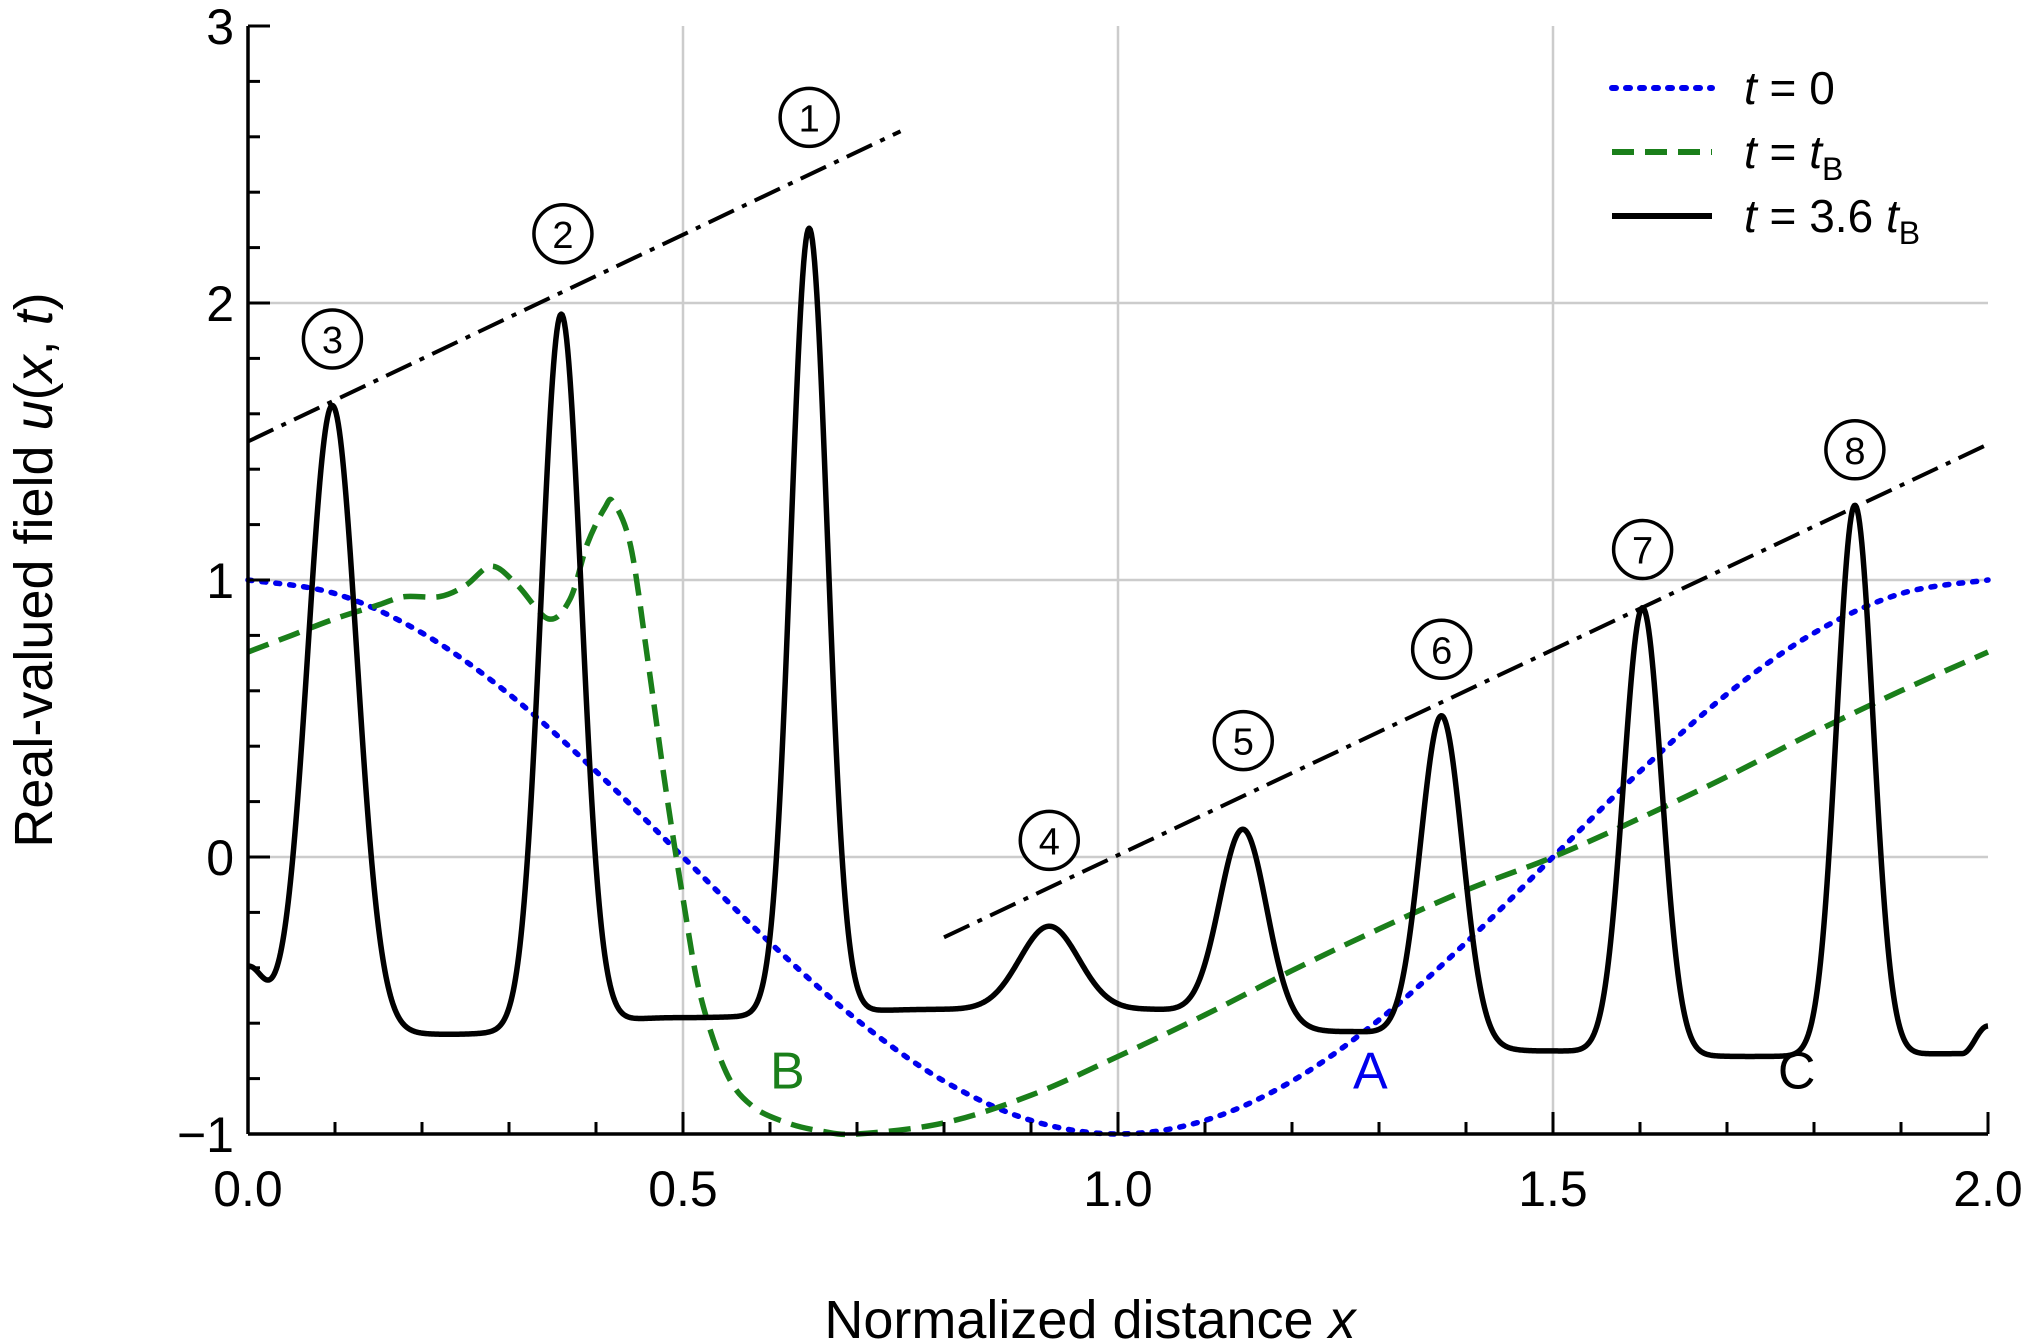 This screenshot has height=1344, width=2040. Describe the element at coordinates (34, 638) in the screenshot. I see `y-axis-label-pre: Real-valued field` at that location.